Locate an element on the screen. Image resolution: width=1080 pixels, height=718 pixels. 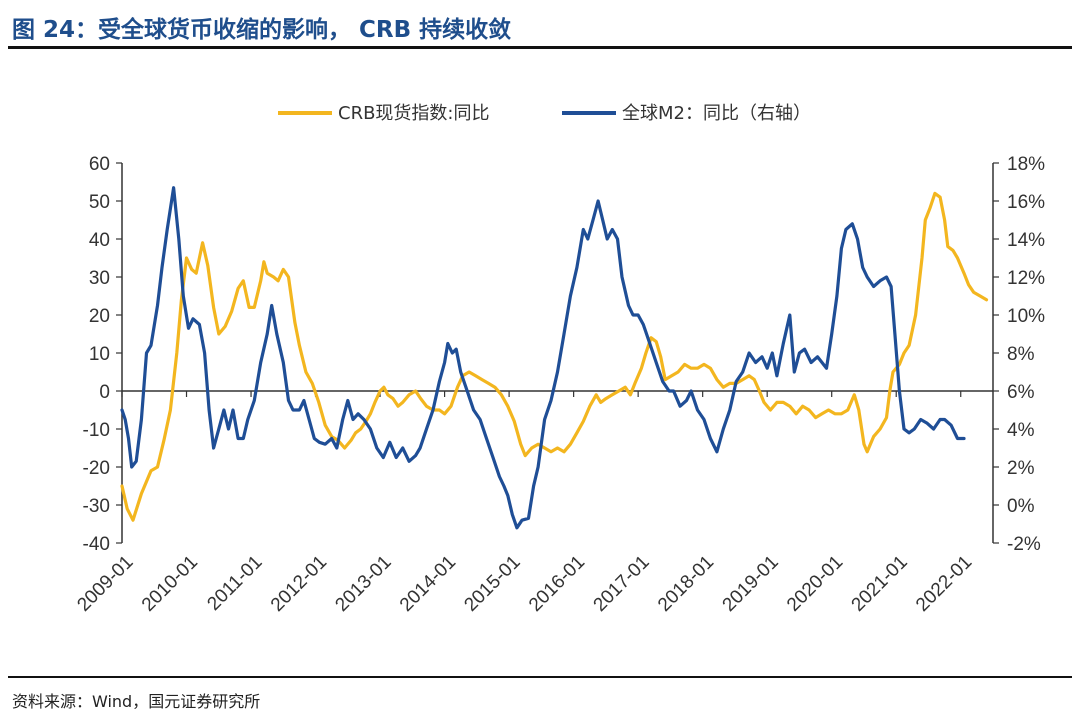
x-tick-label: 2009-01 is located at coordinates (105, 584).